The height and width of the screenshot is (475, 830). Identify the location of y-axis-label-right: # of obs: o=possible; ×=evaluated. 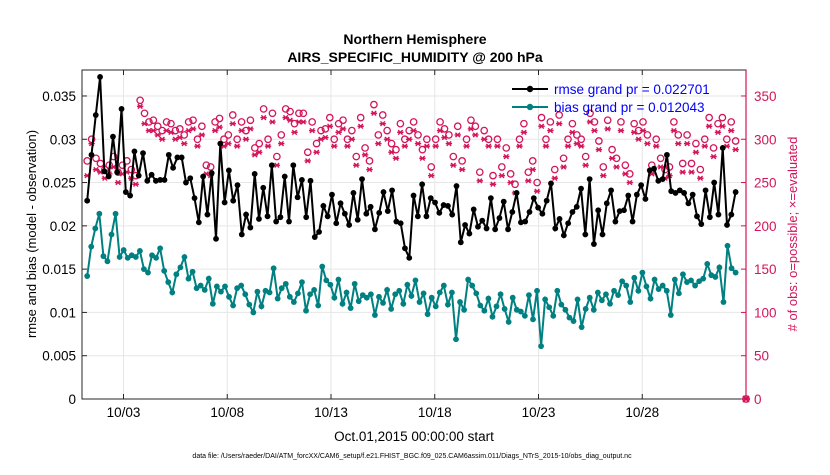
(792, 234).